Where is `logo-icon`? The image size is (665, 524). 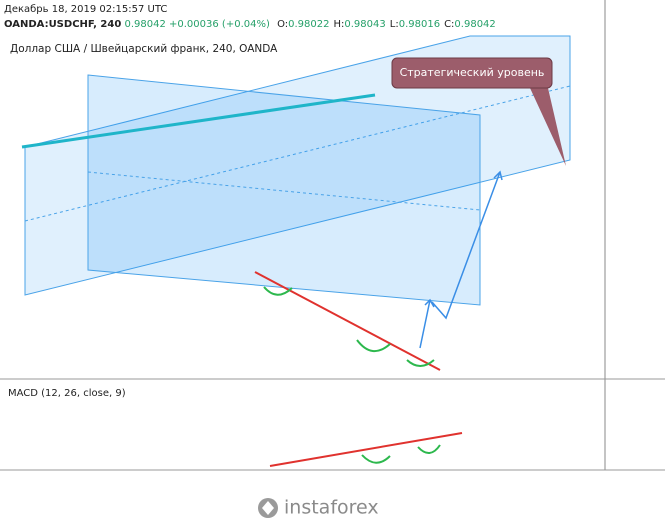
logo-icon is located at coordinates (268, 508).